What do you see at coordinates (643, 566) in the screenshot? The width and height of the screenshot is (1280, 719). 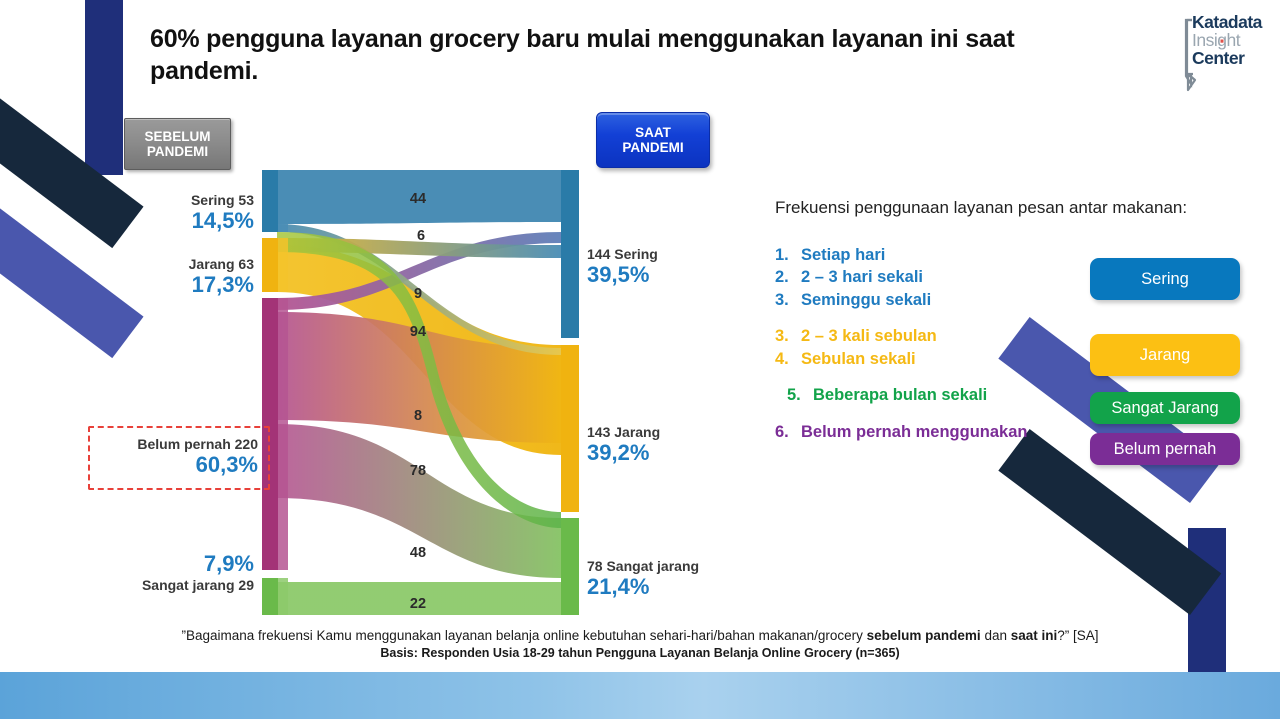 I see `label-right-sangat-name: 78 Sangat jarang` at bounding box center [643, 566].